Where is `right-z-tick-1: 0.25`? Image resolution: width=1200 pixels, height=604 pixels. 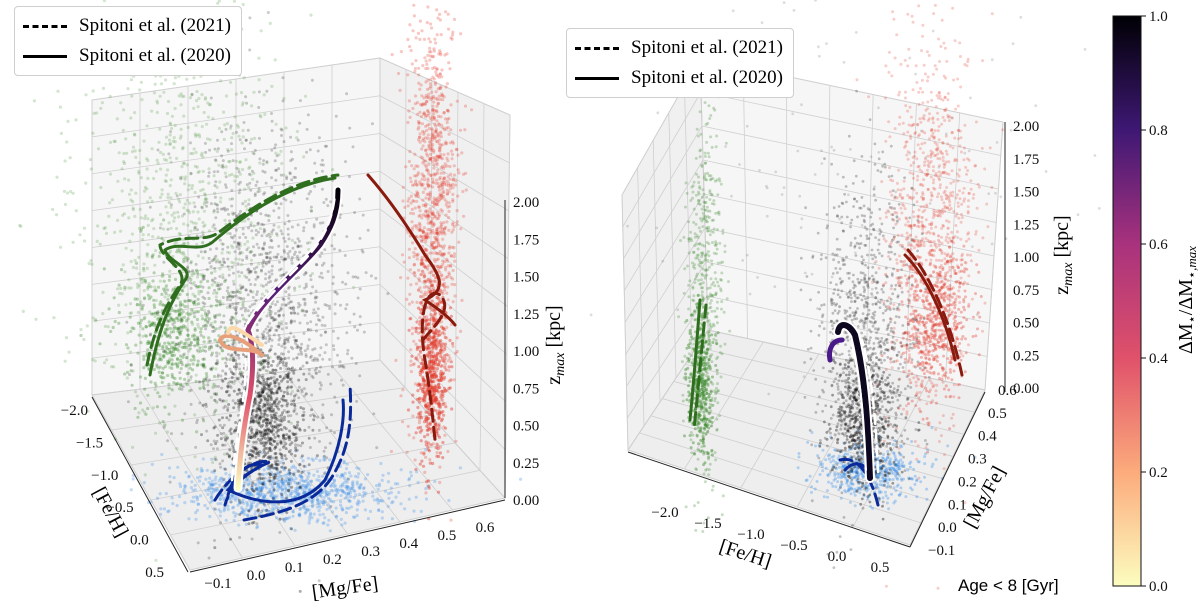 right-z-tick-1: 0.25 is located at coordinates (1026, 356).